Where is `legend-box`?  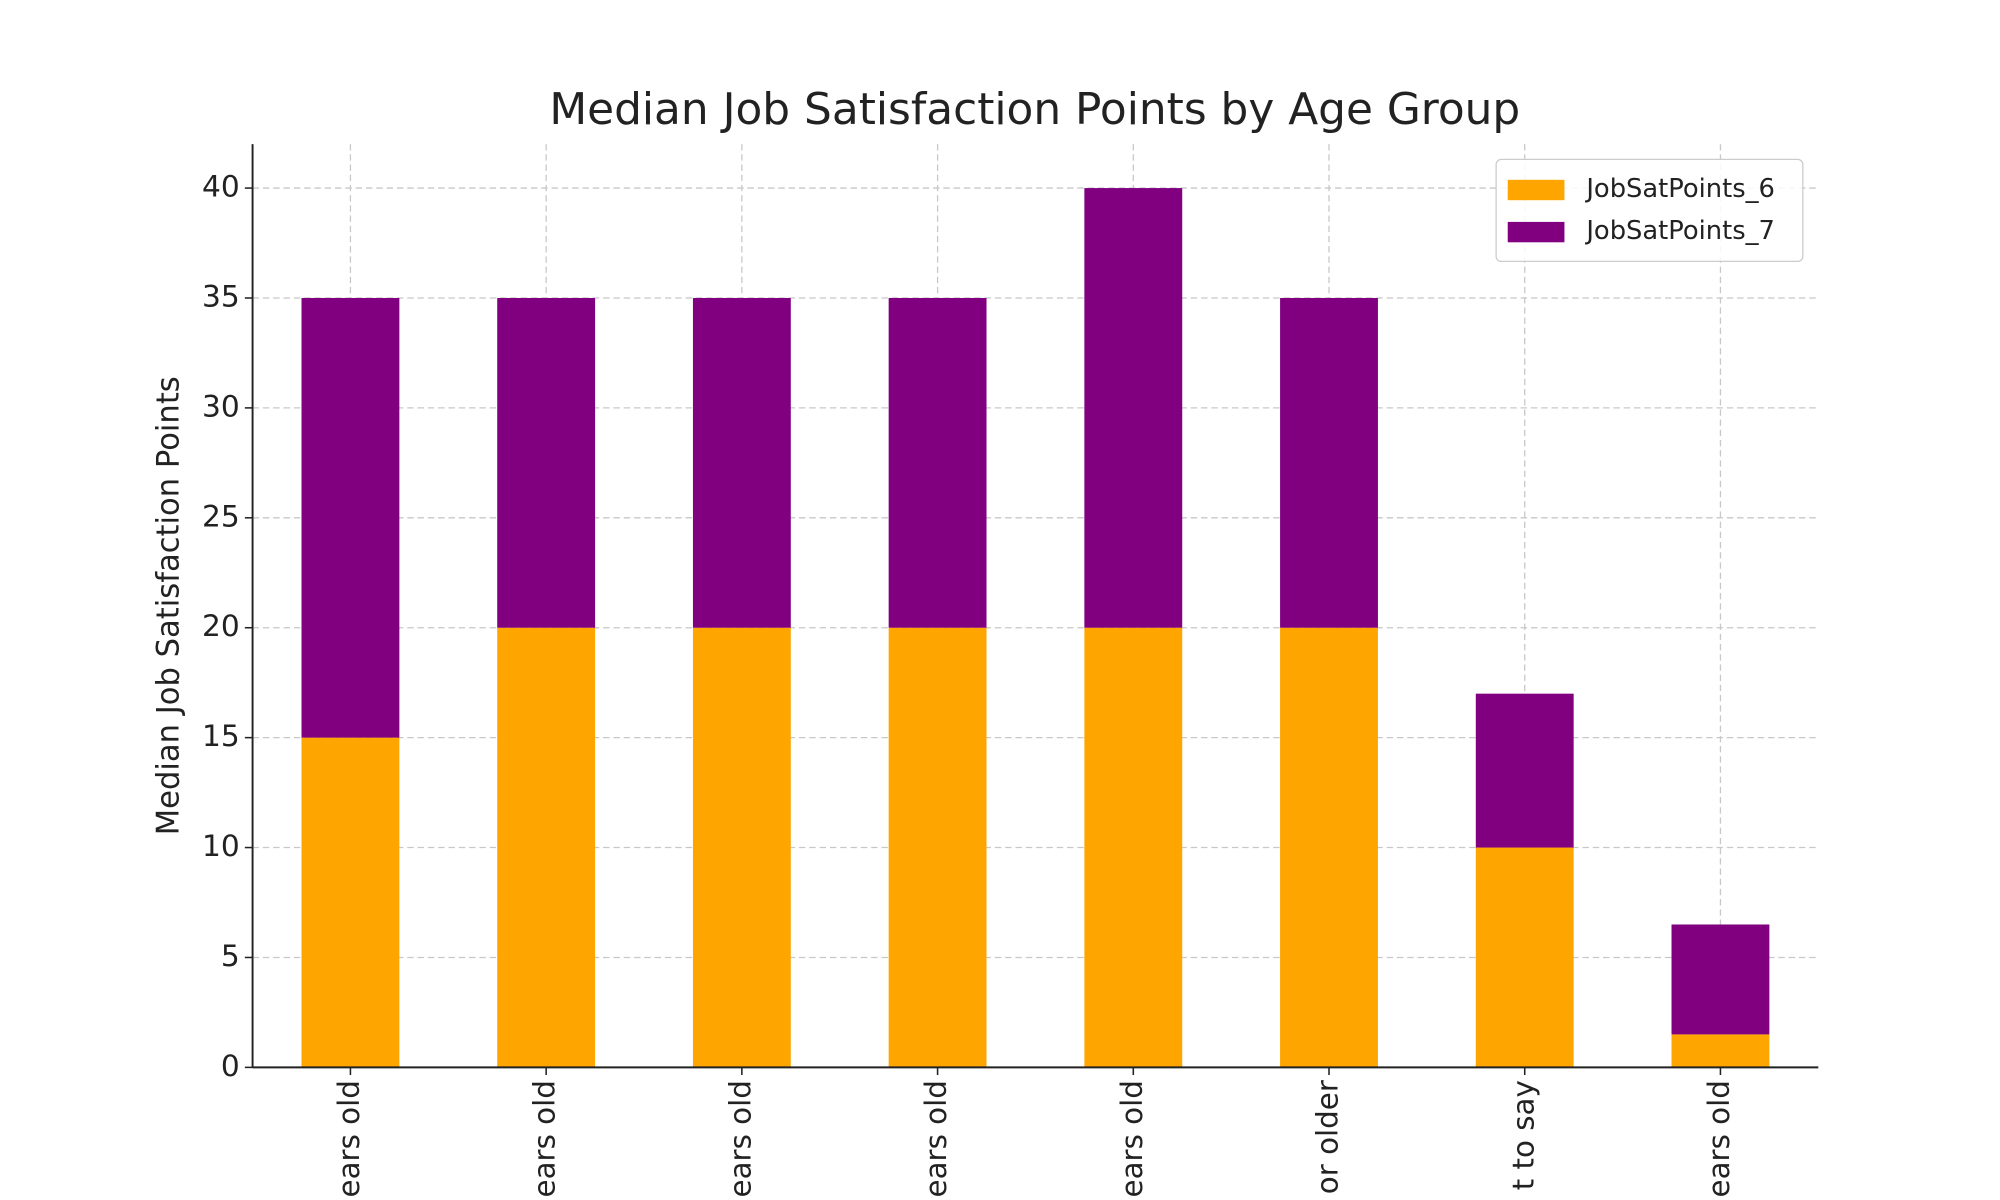 legend-box is located at coordinates (1649, 210).